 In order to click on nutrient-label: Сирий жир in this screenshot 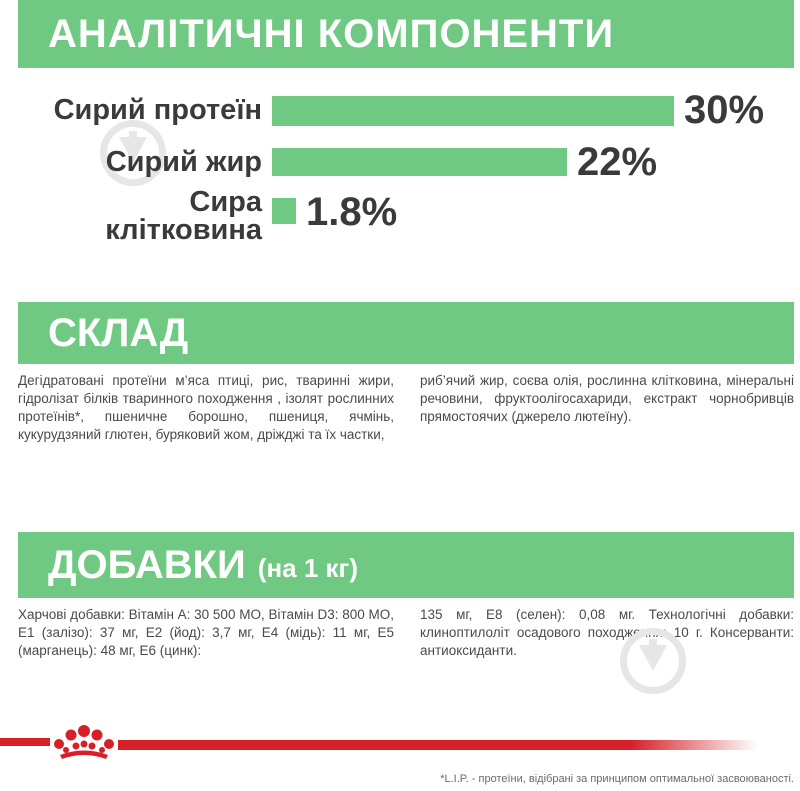, I will do `click(183, 162)`.